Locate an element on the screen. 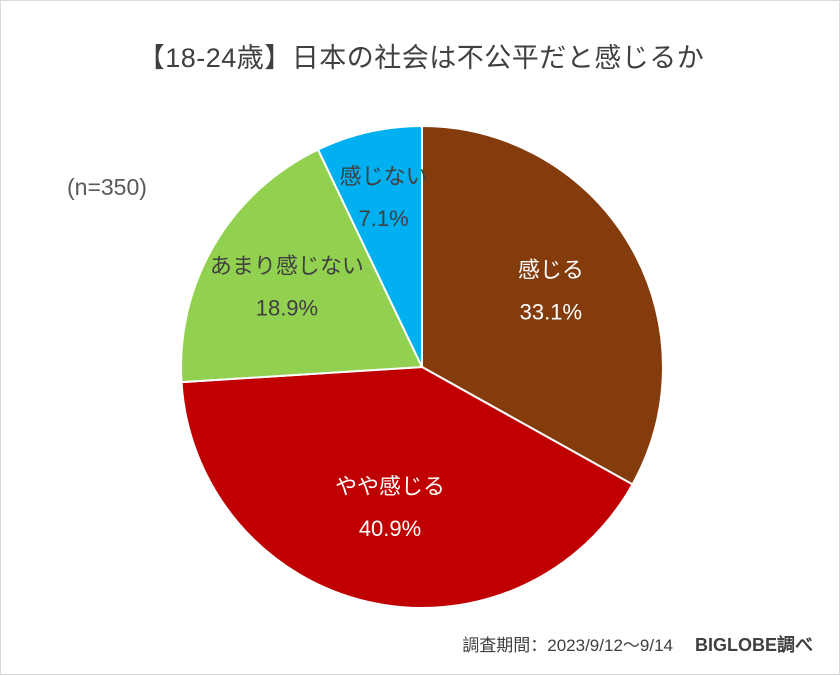  slice-label: やや感じる is located at coordinates (390, 486).